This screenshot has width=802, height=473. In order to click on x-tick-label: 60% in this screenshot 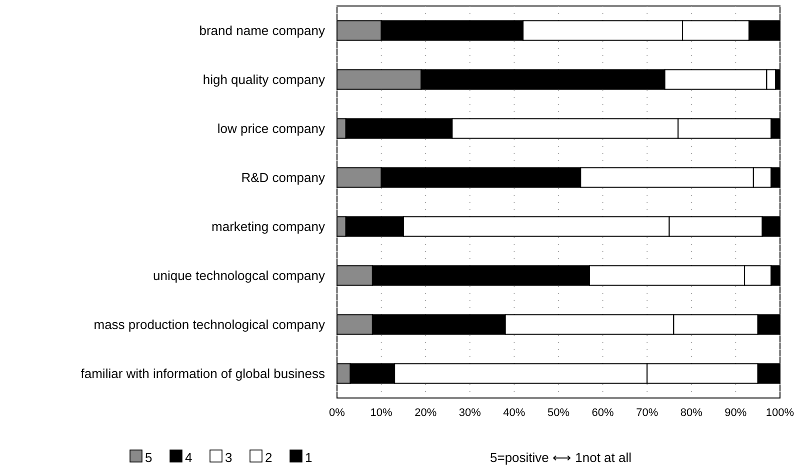, I will do `click(603, 413)`.